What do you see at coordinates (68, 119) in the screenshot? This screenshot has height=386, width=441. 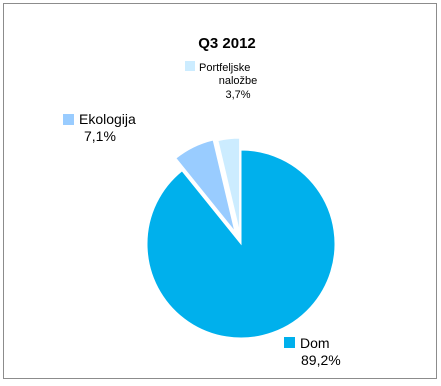 I see `legend-marker-ekologija` at bounding box center [68, 119].